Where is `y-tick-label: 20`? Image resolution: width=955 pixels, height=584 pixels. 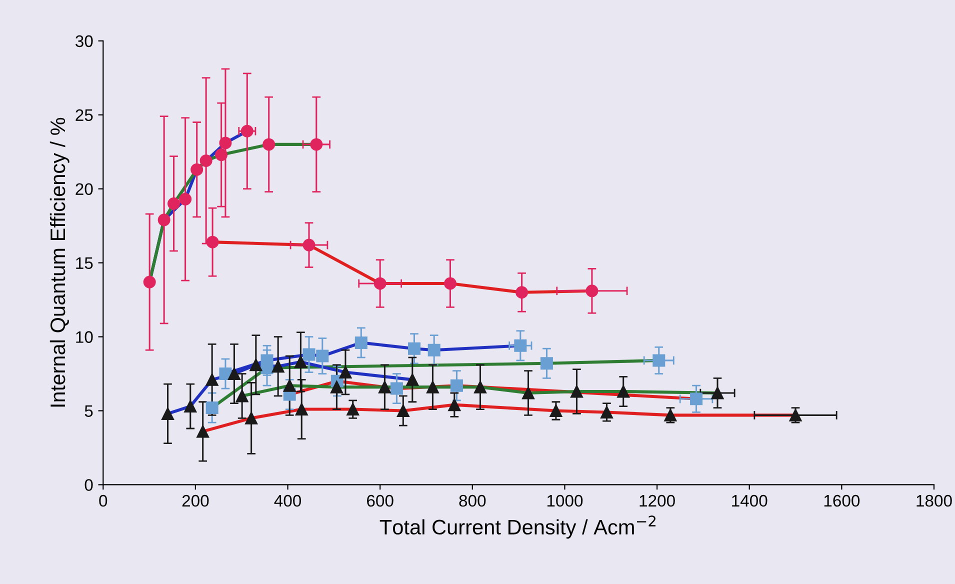 y-tick-label: 20 is located at coordinates (84, 189).